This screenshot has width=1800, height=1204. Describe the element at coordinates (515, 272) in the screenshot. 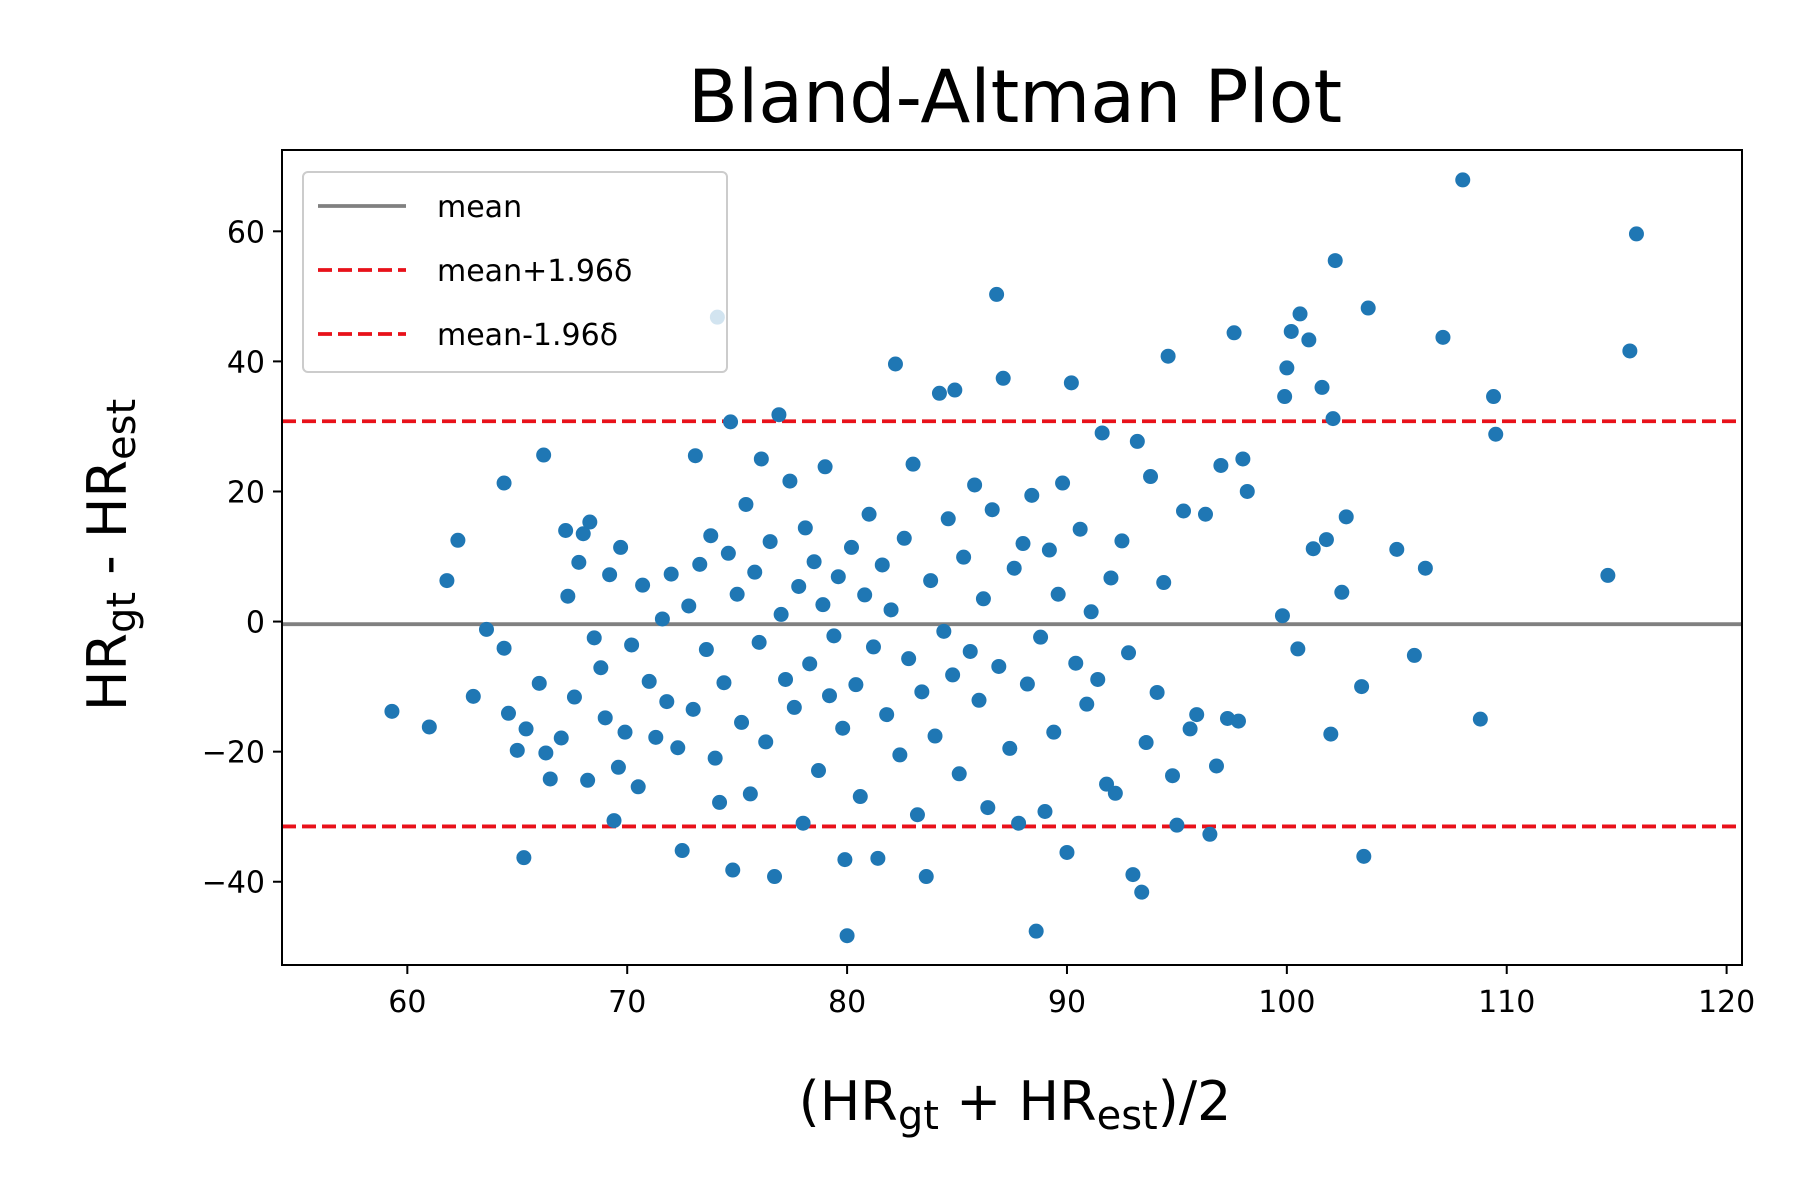

I see `legend-box` at that location.